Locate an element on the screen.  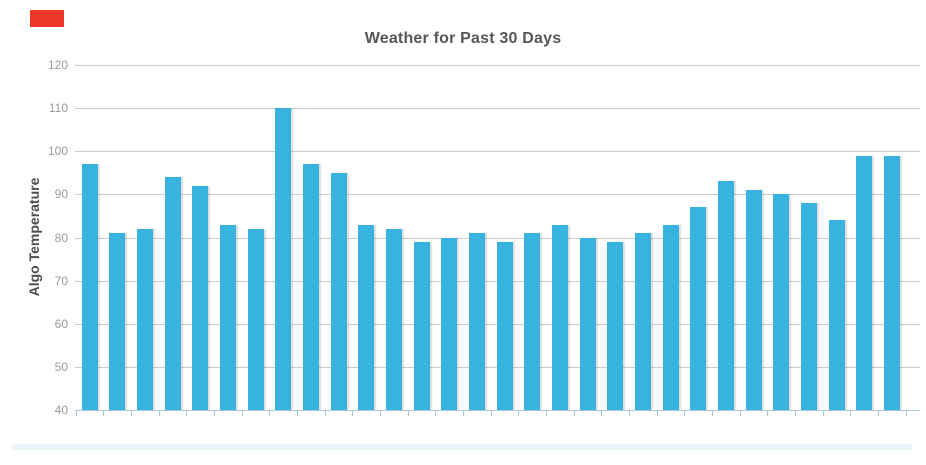
y-tick-label: 100 is located at coordinates (57, 151).